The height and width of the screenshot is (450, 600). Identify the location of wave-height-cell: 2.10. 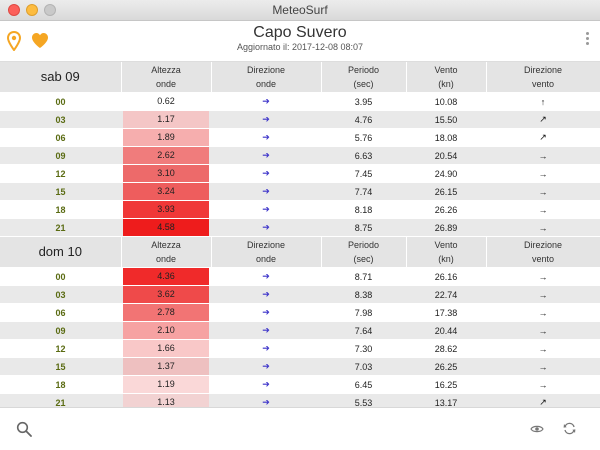
(166, 330).